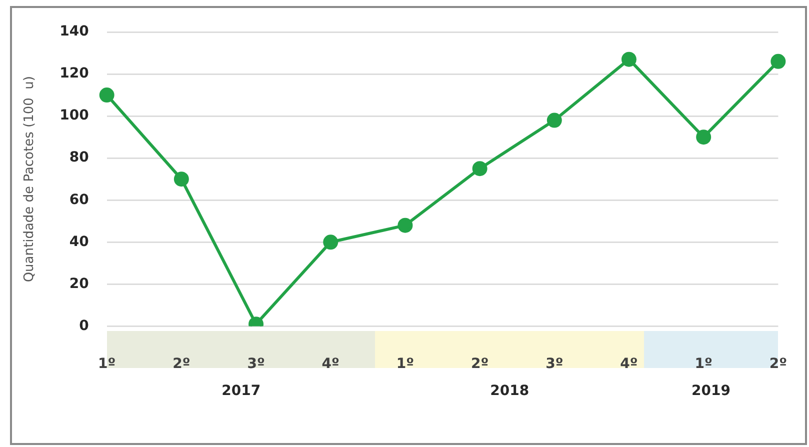 The image size is (809, 447). I want to click on y-tick-label: 40, so click(79, 242).